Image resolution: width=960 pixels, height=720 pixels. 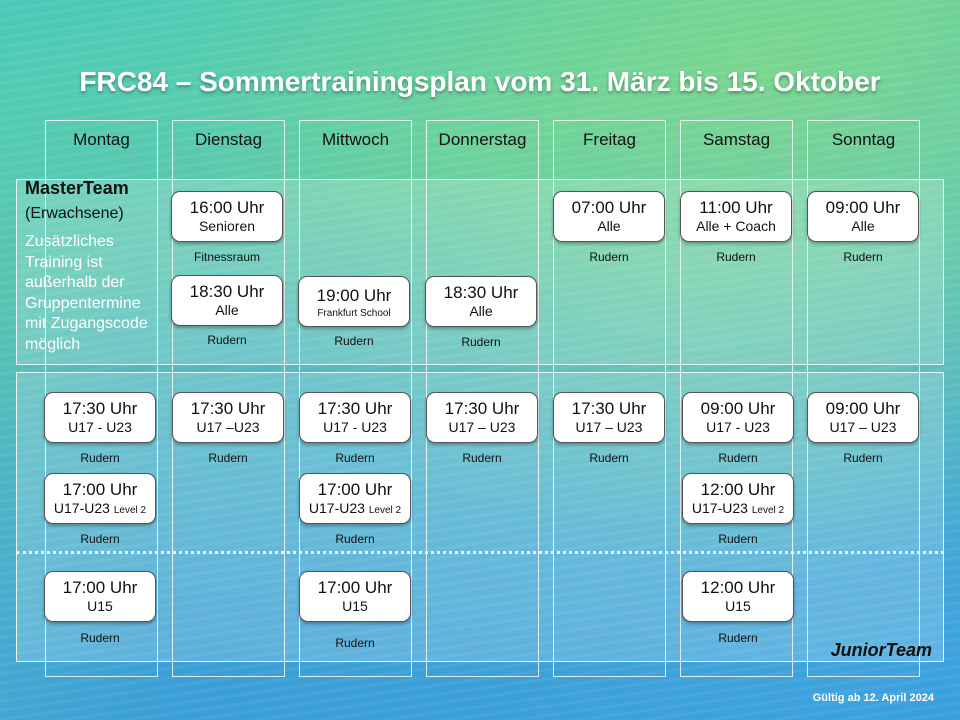 I want to click on session-group: U17 –U23, so click(x=228, y=427).